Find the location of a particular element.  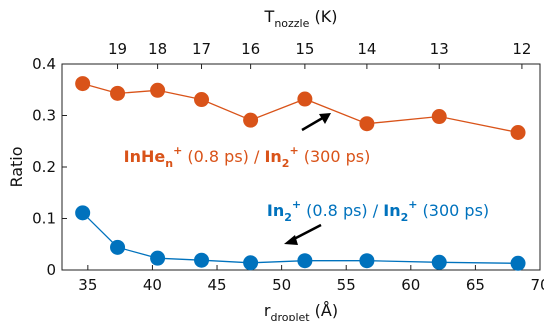

y-axis-ticks: 0 0.1 0.2 0.3 0.4 is located at coordinates (49, 167).